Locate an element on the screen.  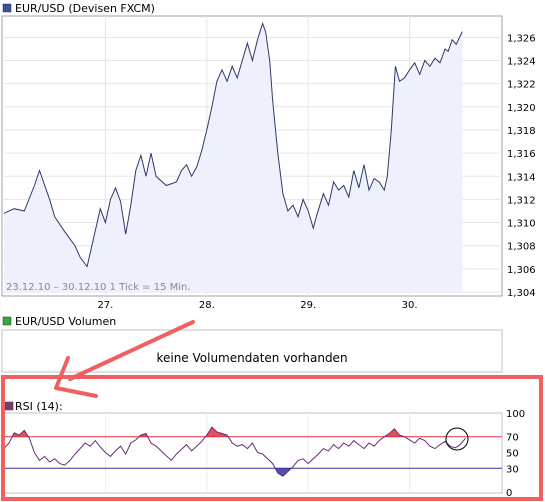
price-y-tick-label: 1,310 is located at coordinates (521, 224).